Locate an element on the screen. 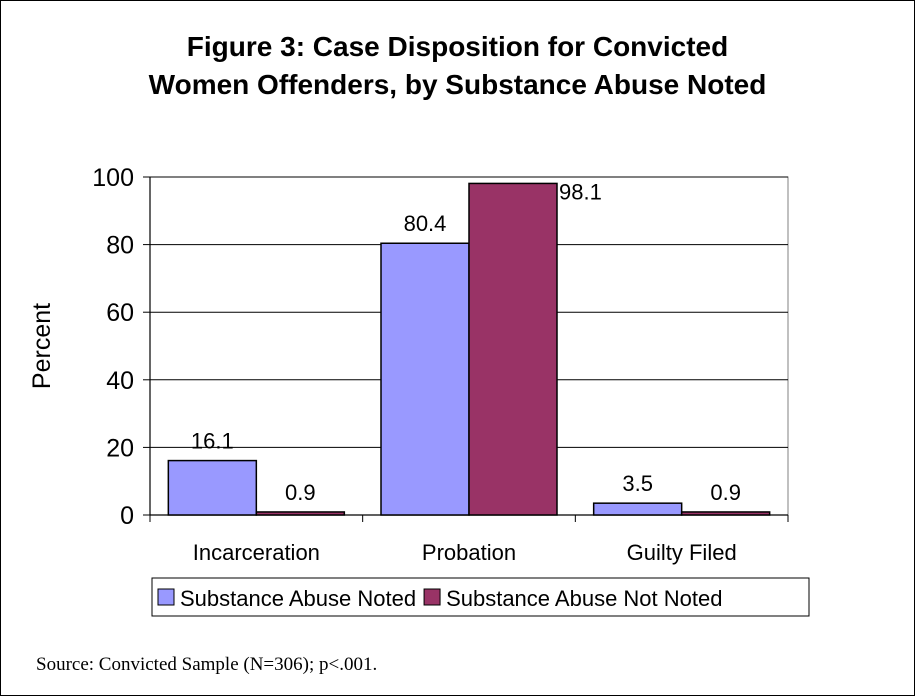 This screenshot has height=696, width=915. y-tick-label-2: 40 is located at coordinates (120, 381).